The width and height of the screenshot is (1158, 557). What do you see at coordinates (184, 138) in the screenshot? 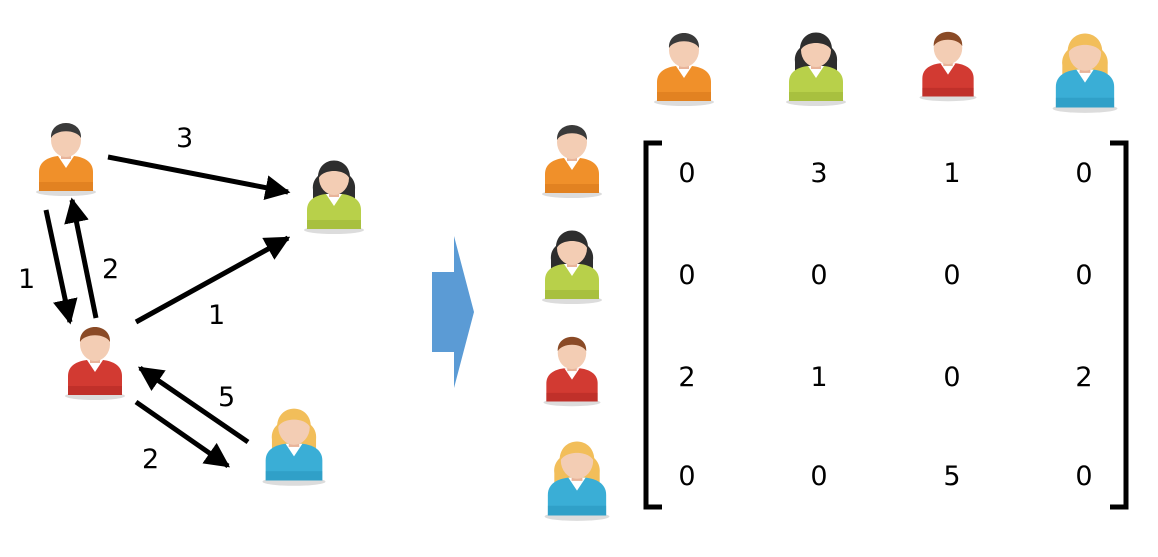
I see `edge-label-orange-green: 3` at bounding box center [184, 138].